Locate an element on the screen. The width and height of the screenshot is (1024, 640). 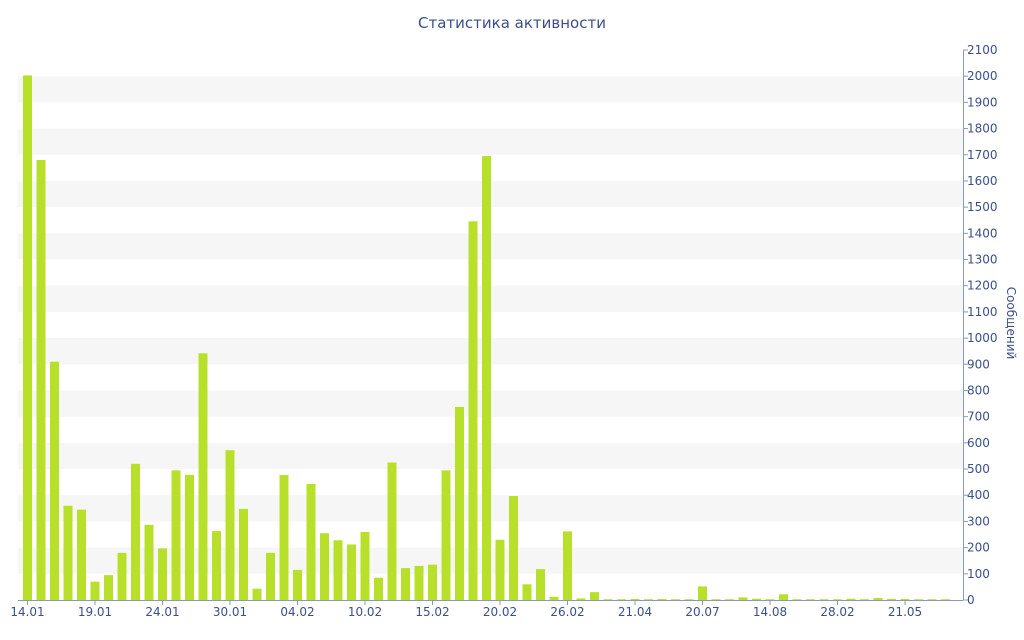
x-tick-label: 30.01 is located at coordinates (230, 612).